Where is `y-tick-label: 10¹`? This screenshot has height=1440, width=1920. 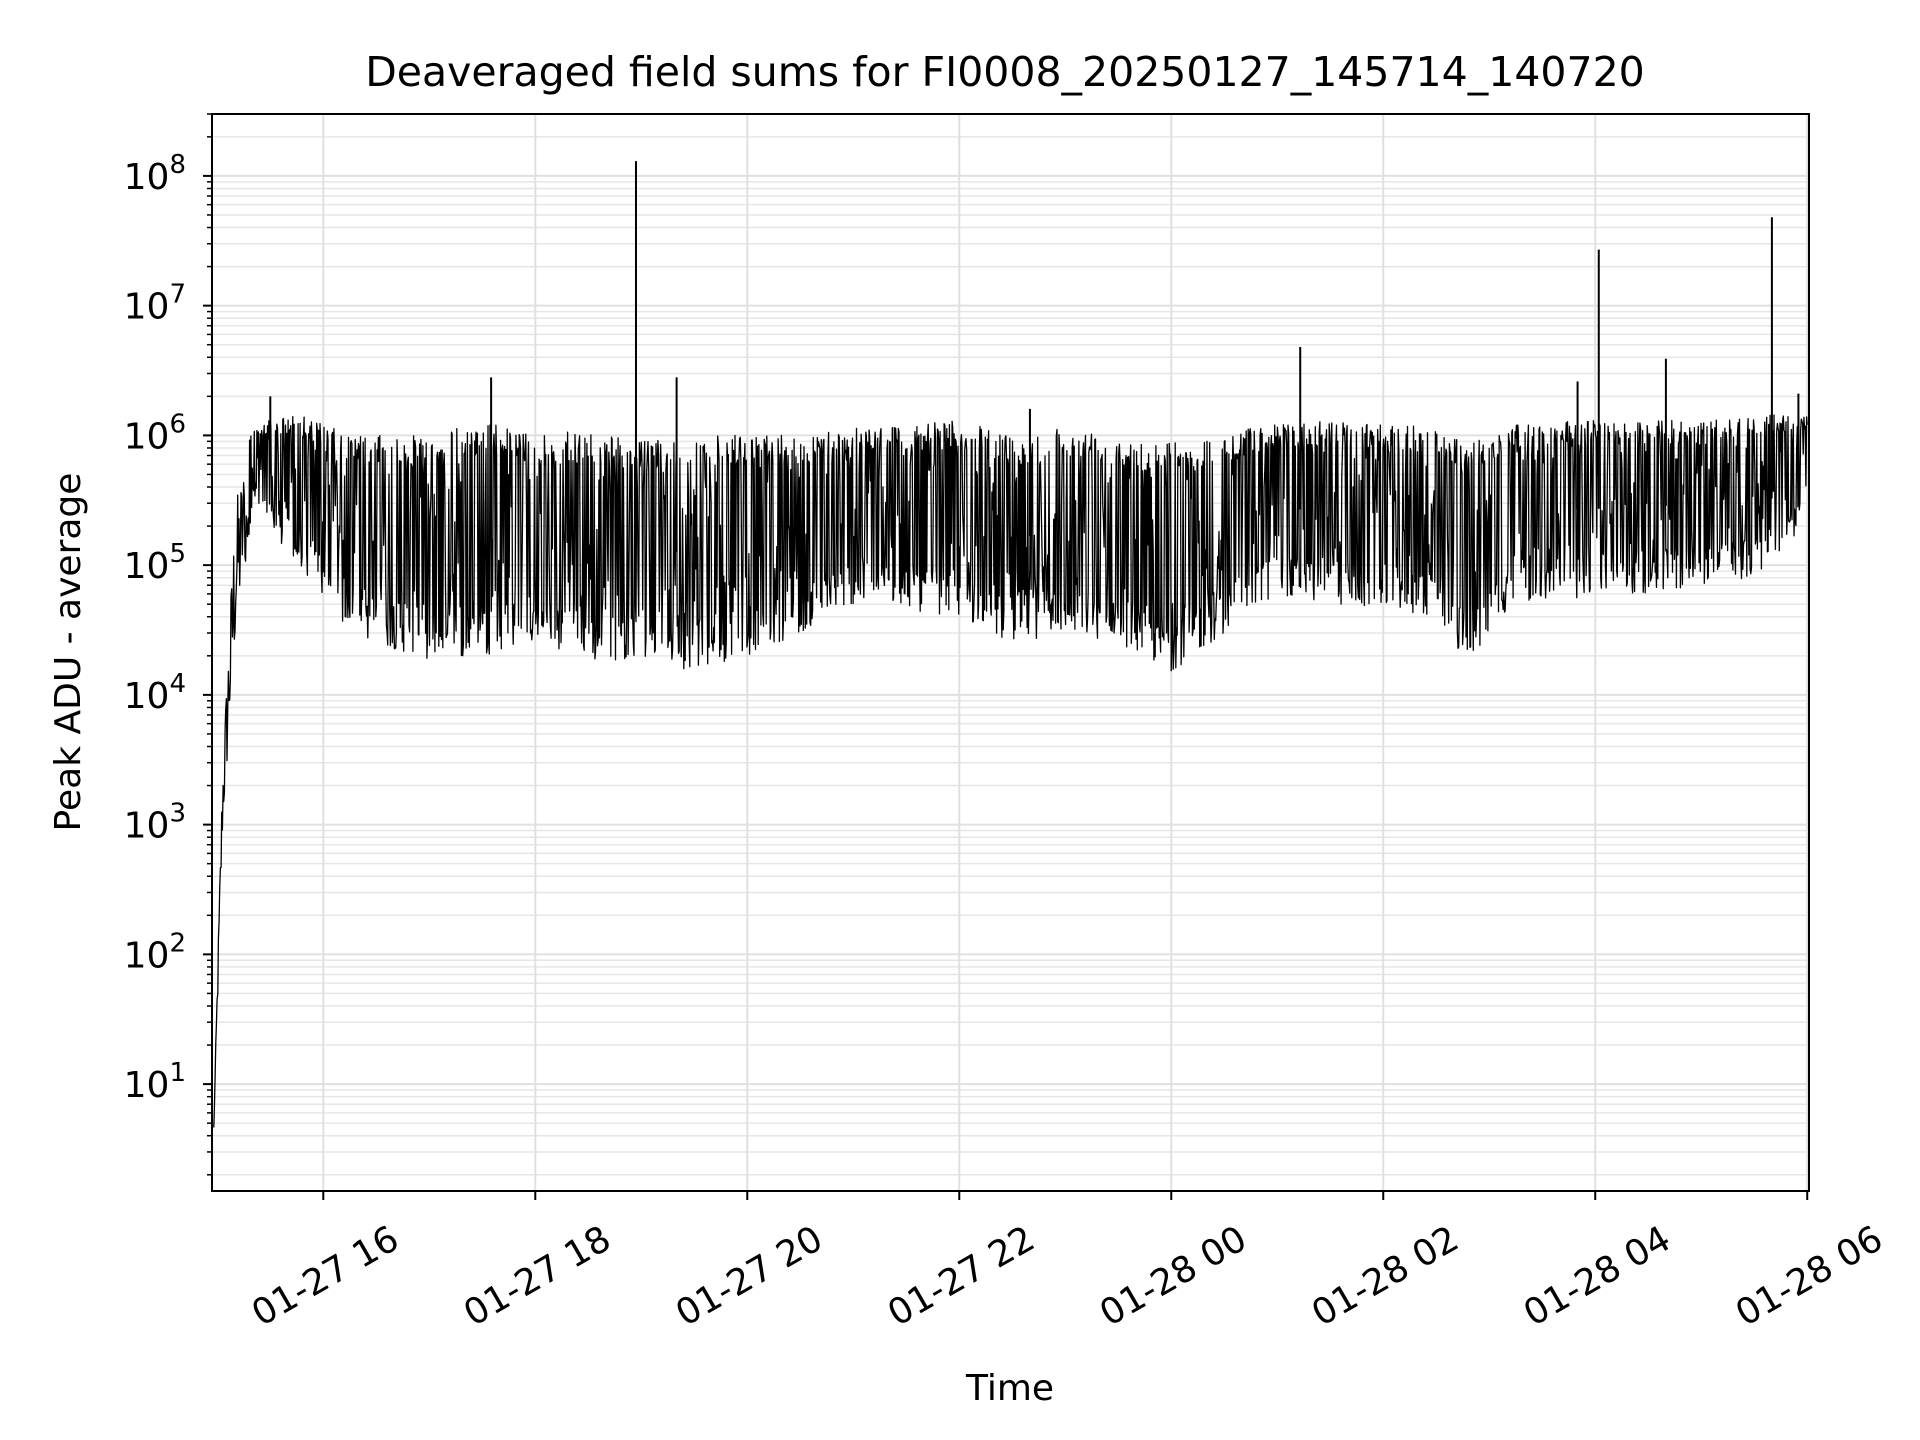
y-tick-label: 10¹ is located at coordinates (155, 1082).